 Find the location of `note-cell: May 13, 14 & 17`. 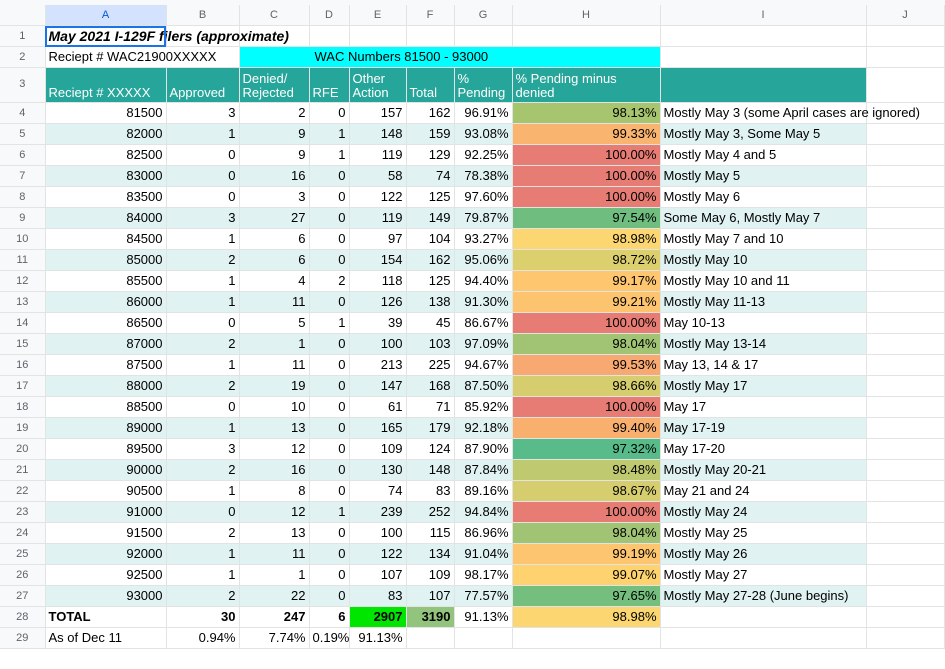

note-cell: May 13, 14 & 17 is located at coordinates (763, 365).